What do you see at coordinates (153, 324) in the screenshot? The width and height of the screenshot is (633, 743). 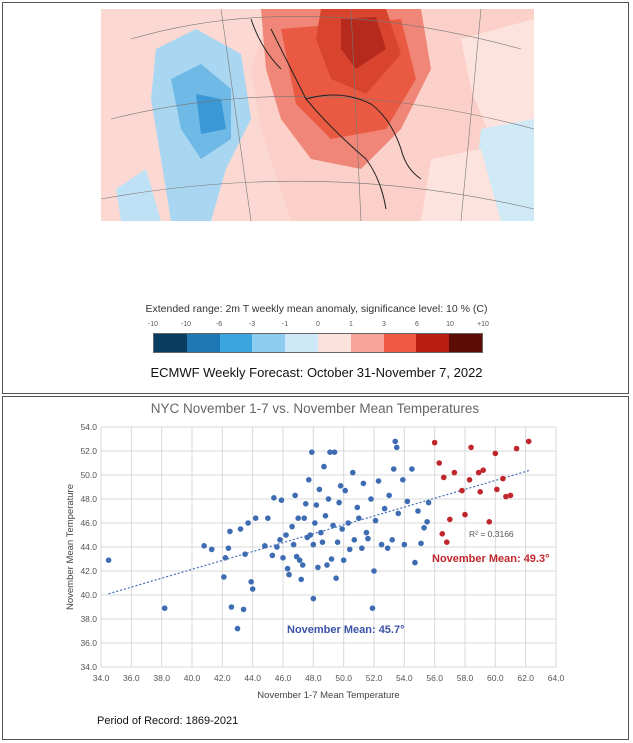 I see `legend-tick-label: -10` at bounding box center [153, 324].